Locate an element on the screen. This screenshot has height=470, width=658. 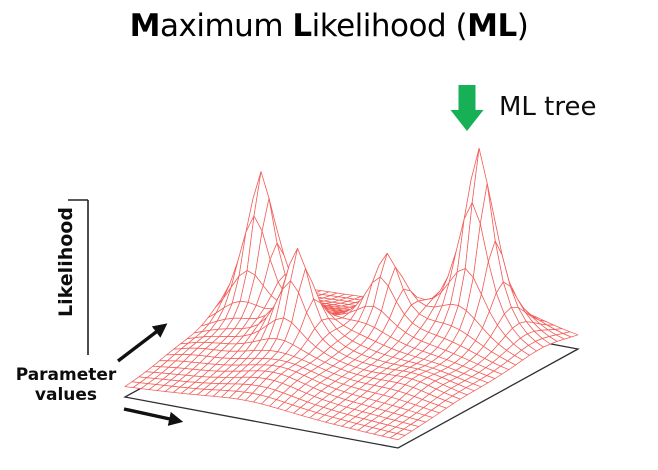
title-segment: M is located at coordinates (145, 26).